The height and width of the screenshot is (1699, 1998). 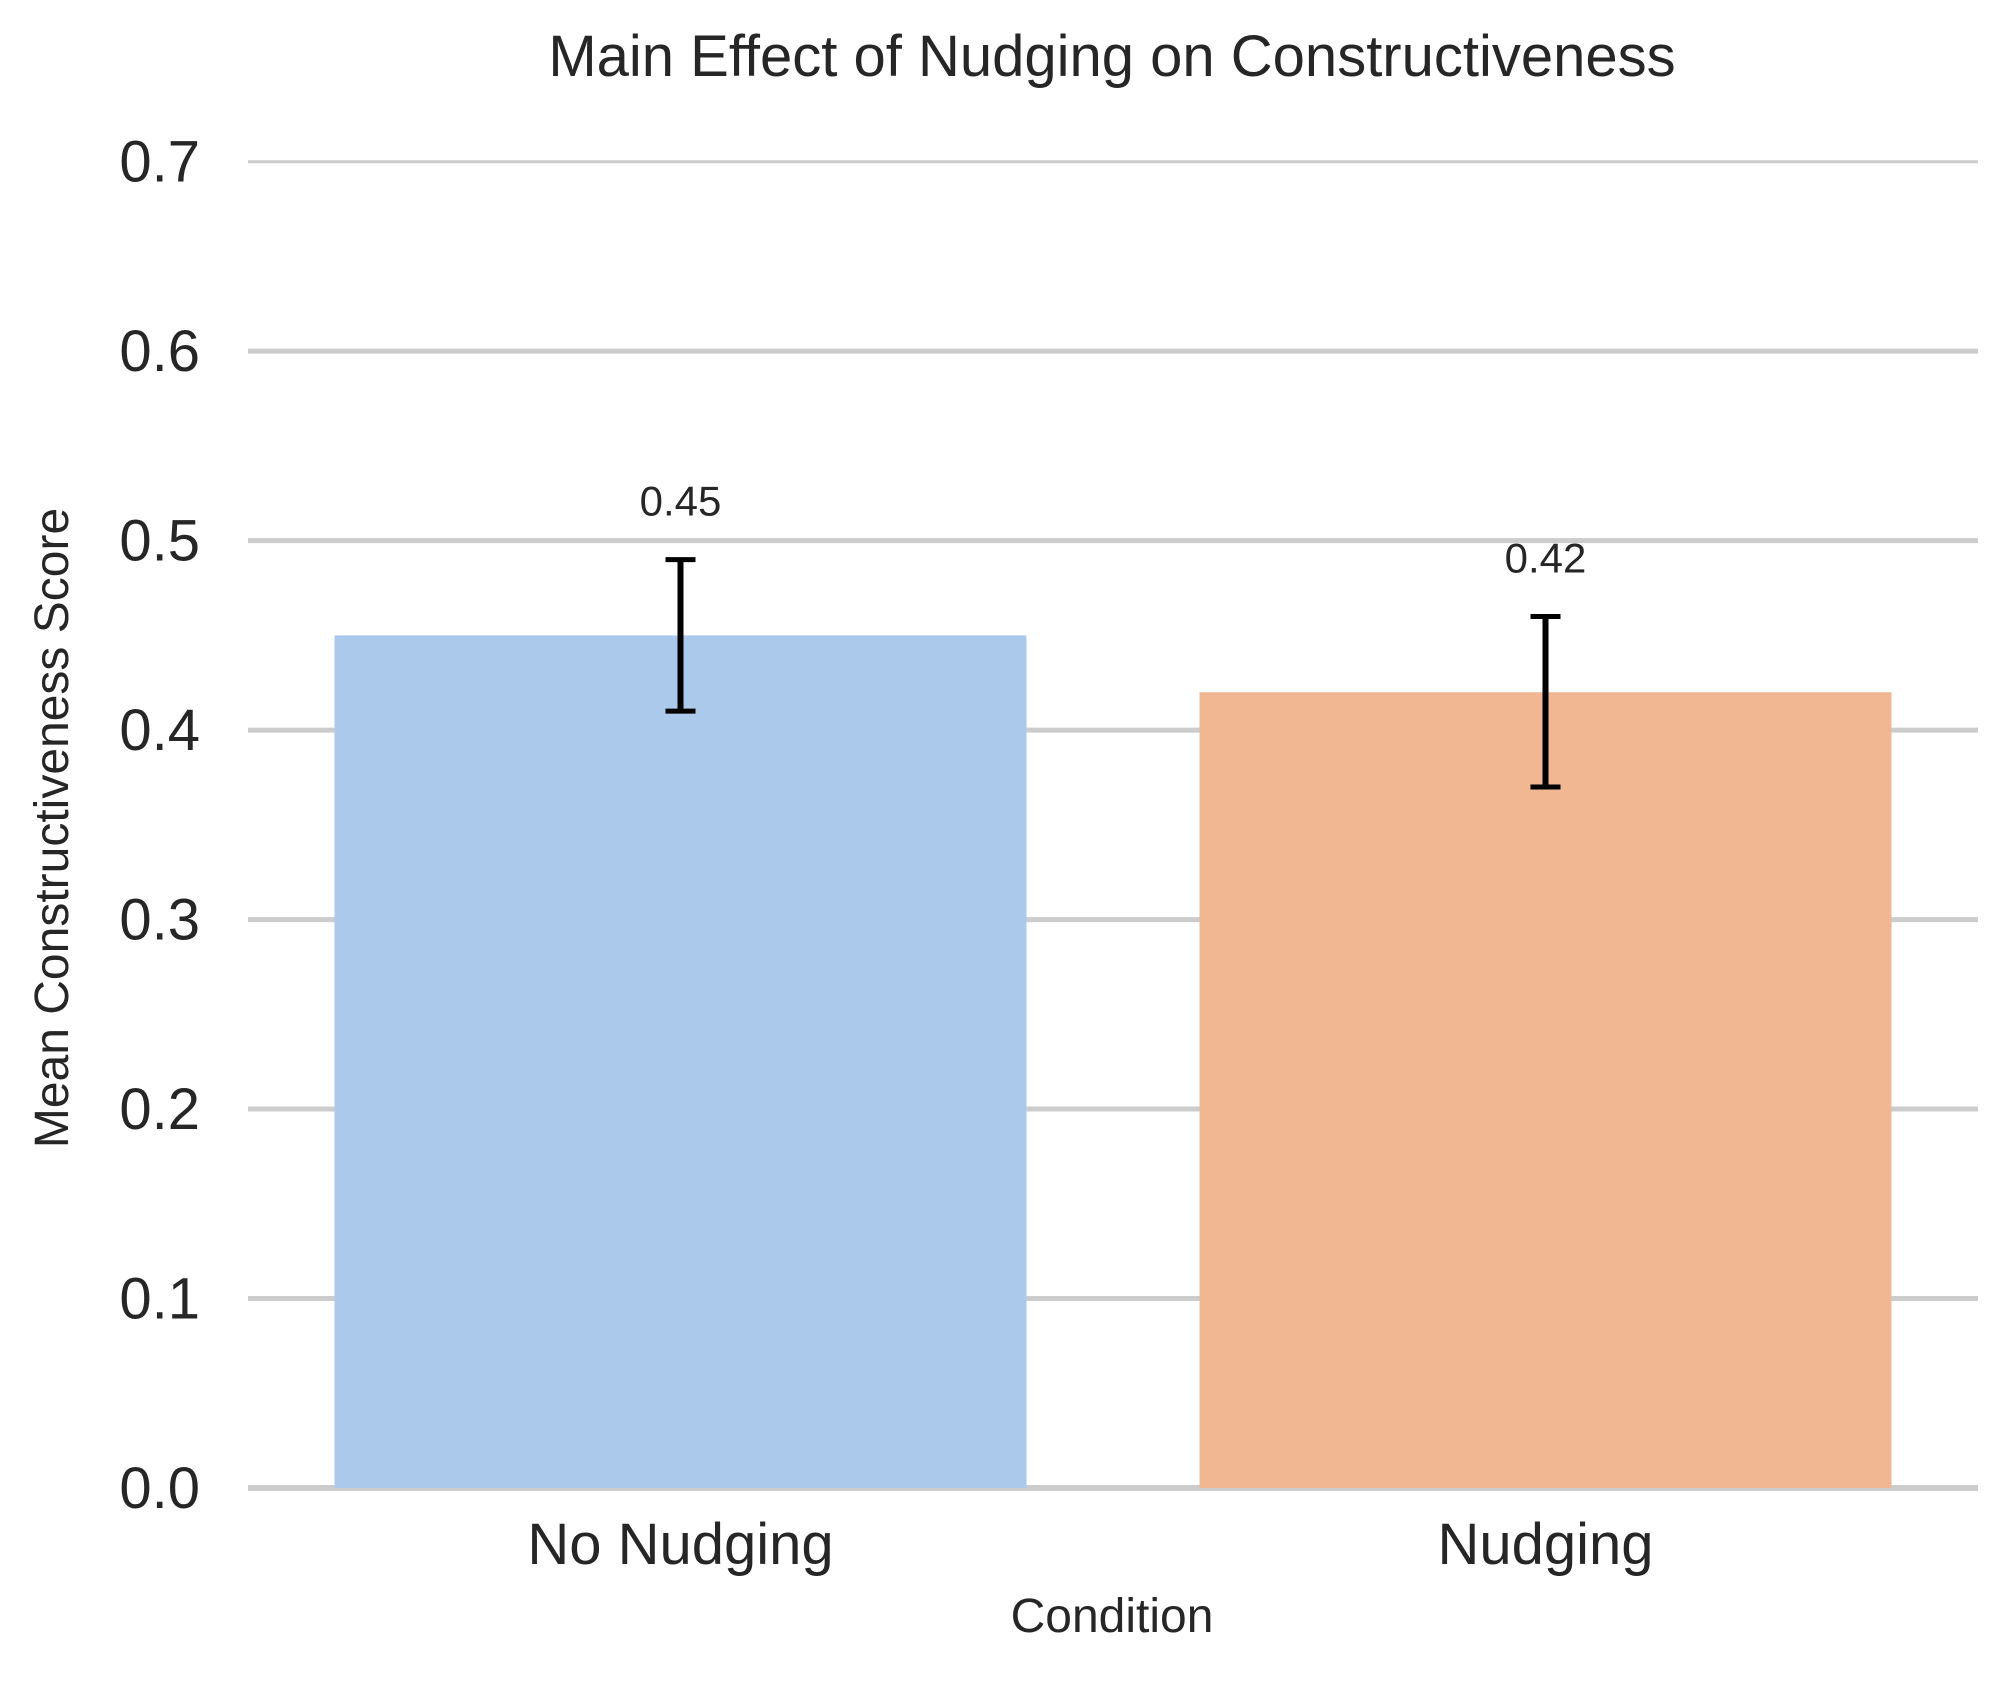 What do you see at coordinates (1546, 557) in the screenshot?
I see `data-label: 0.42` at bounding box center [1546, 557].